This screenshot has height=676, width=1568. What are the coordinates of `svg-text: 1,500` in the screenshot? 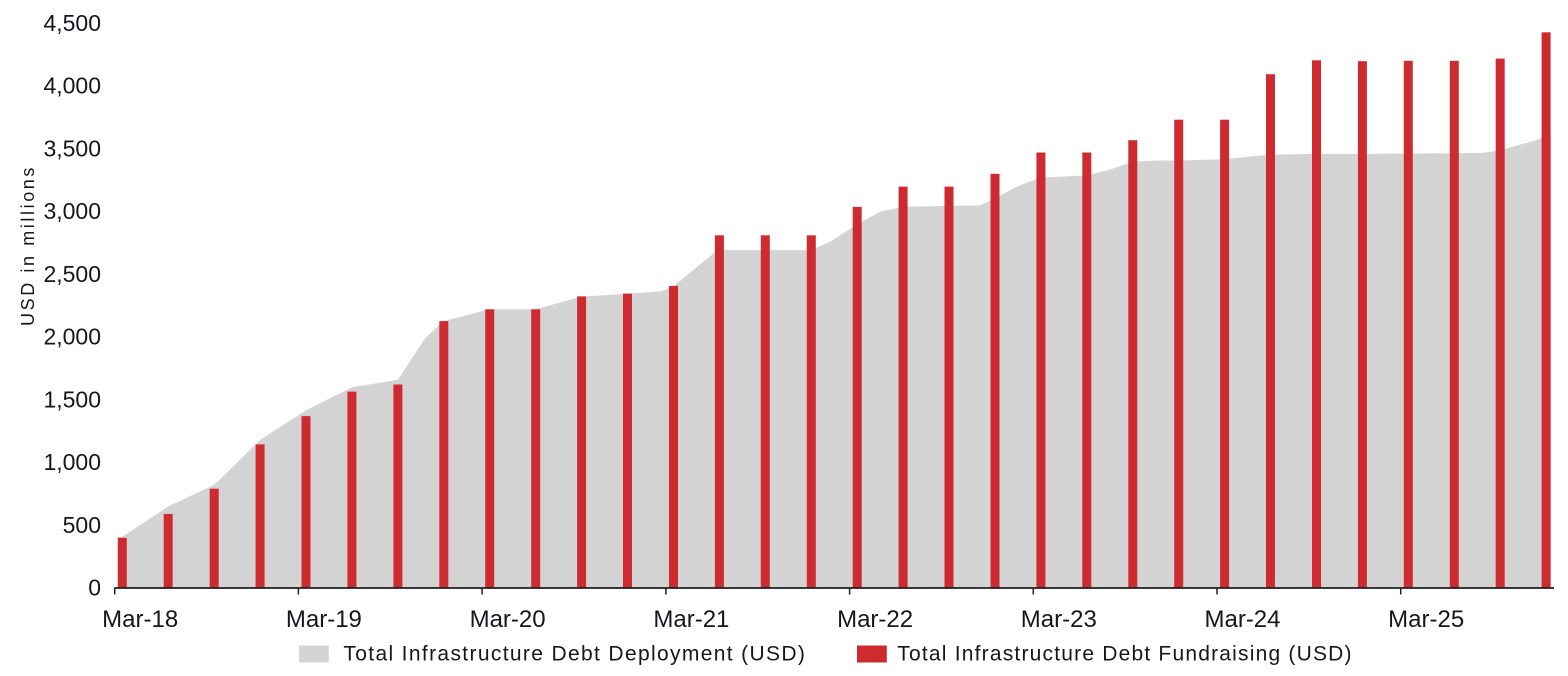 It's located at (72, 399).